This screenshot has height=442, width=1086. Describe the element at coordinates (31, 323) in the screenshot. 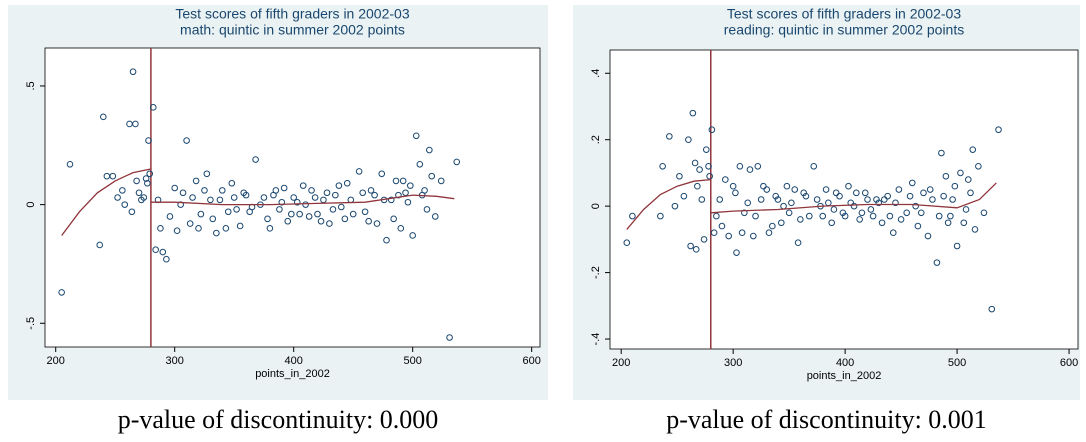

I see `y-tick-label: -.5` at that location.